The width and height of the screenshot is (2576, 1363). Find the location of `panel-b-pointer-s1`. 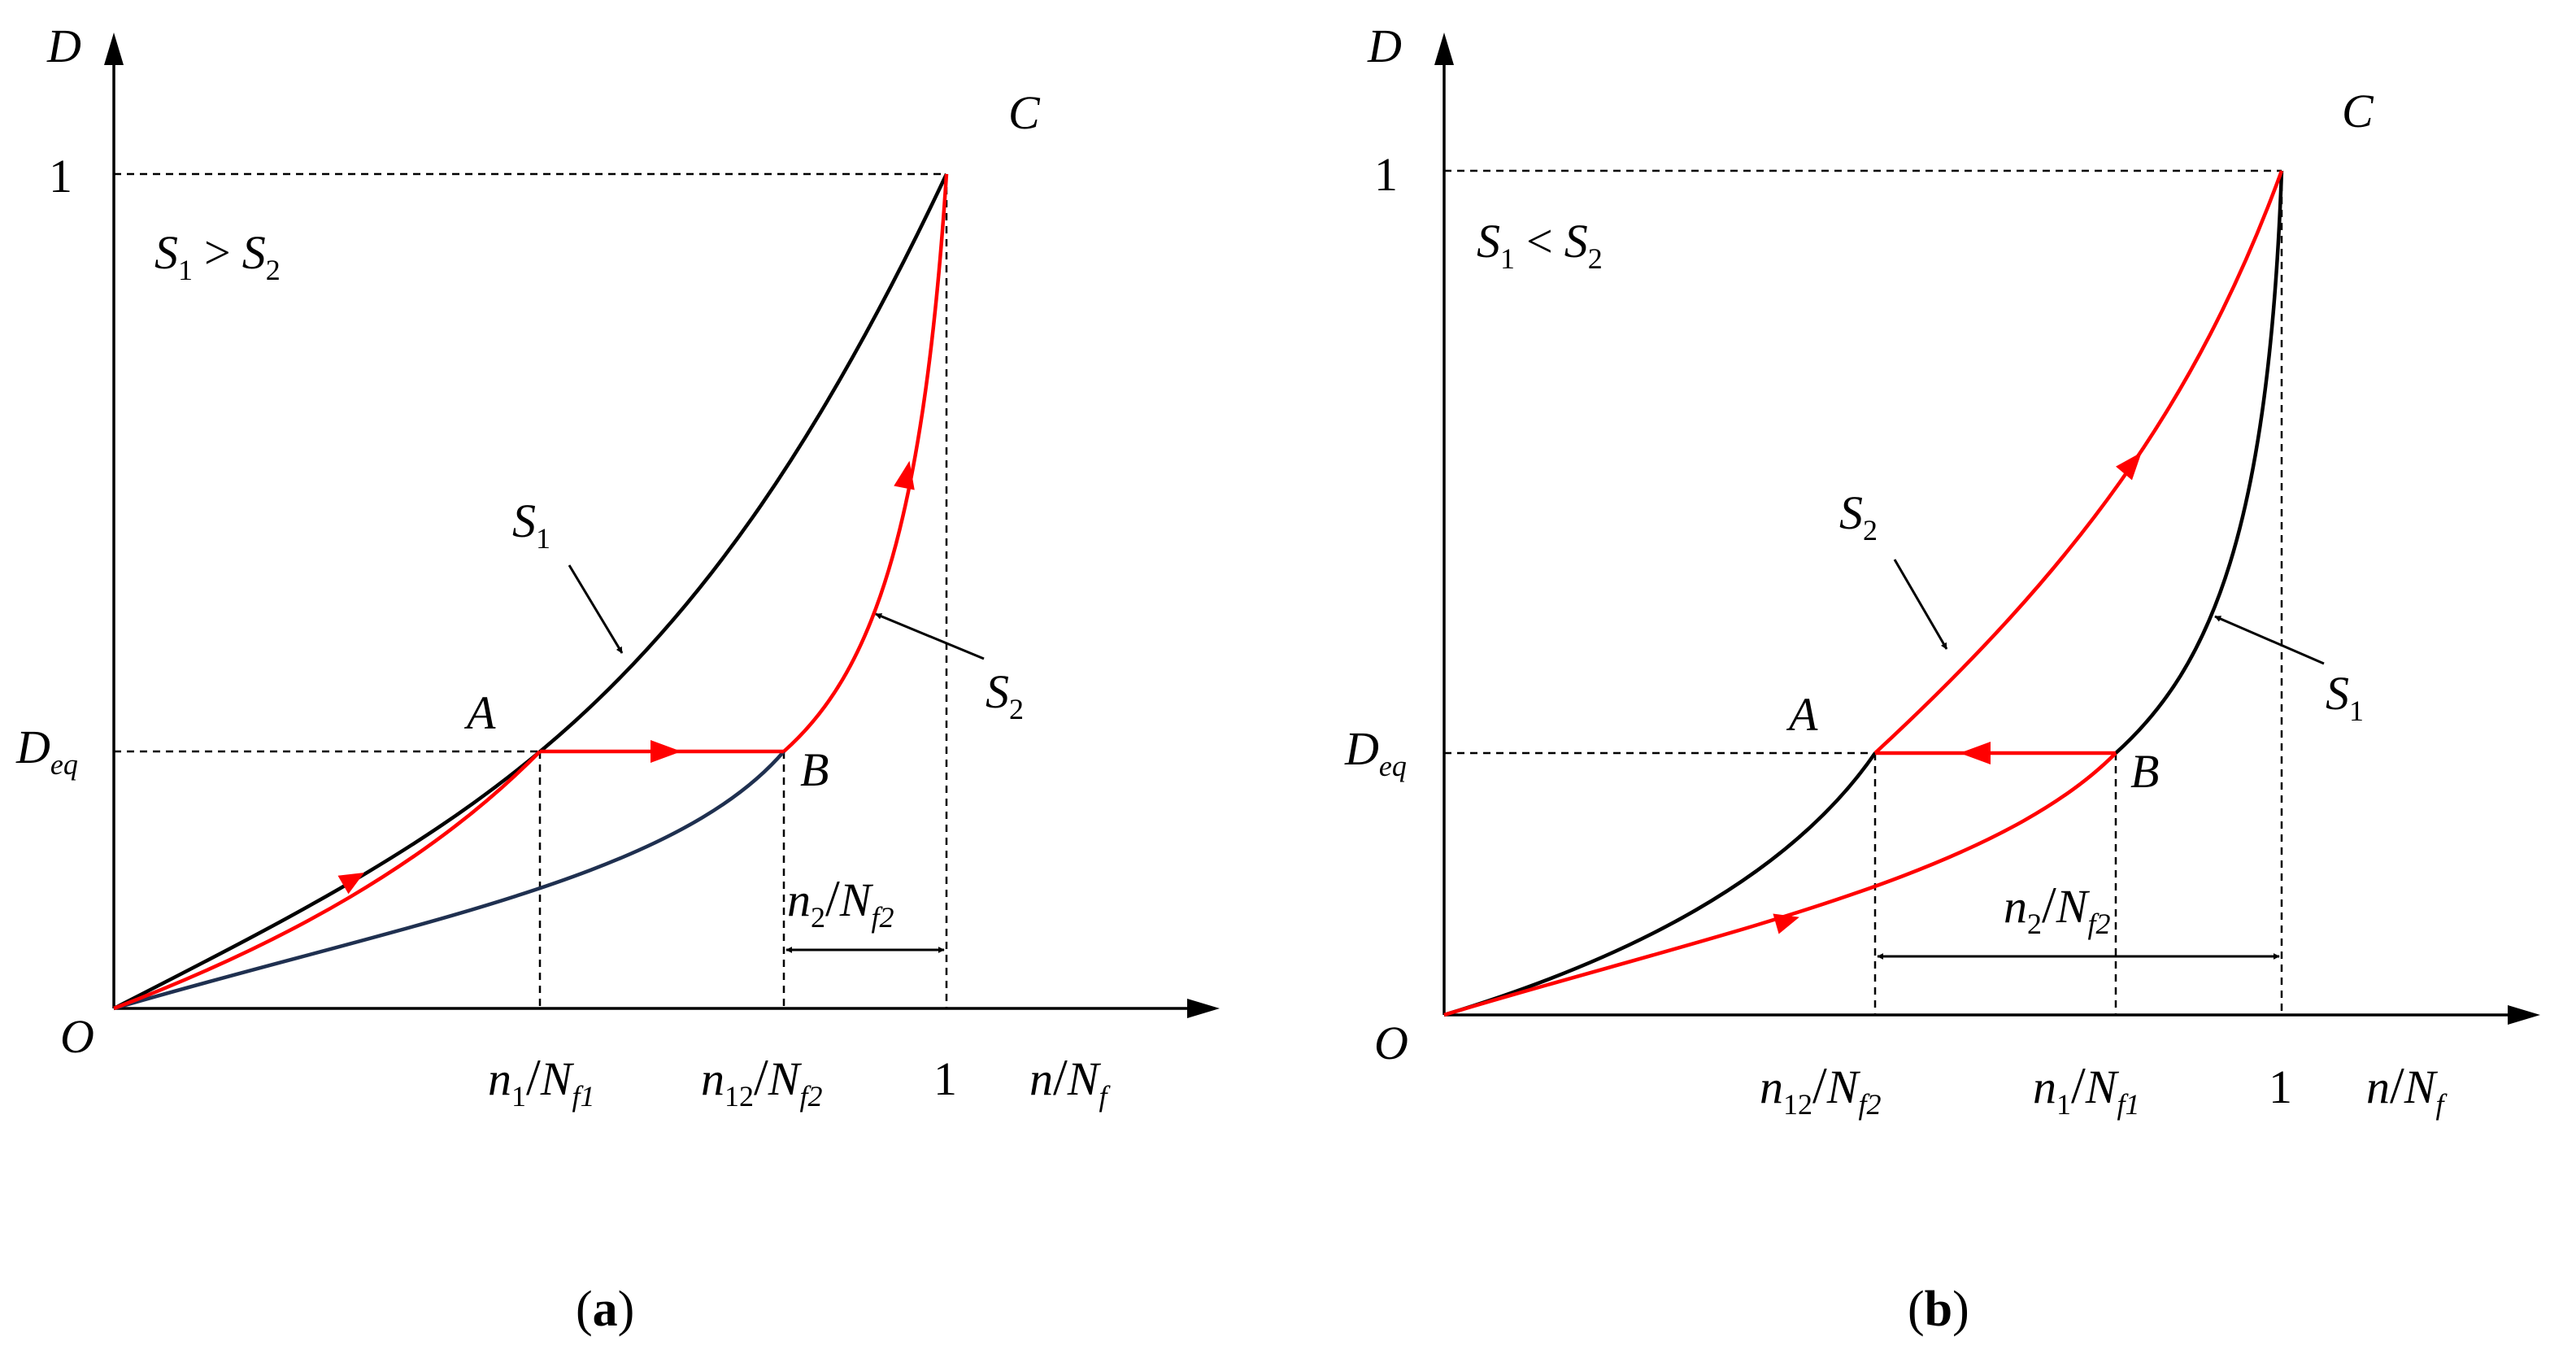

panel-b-pointer-s1 is located at coordinates (2269, 640).